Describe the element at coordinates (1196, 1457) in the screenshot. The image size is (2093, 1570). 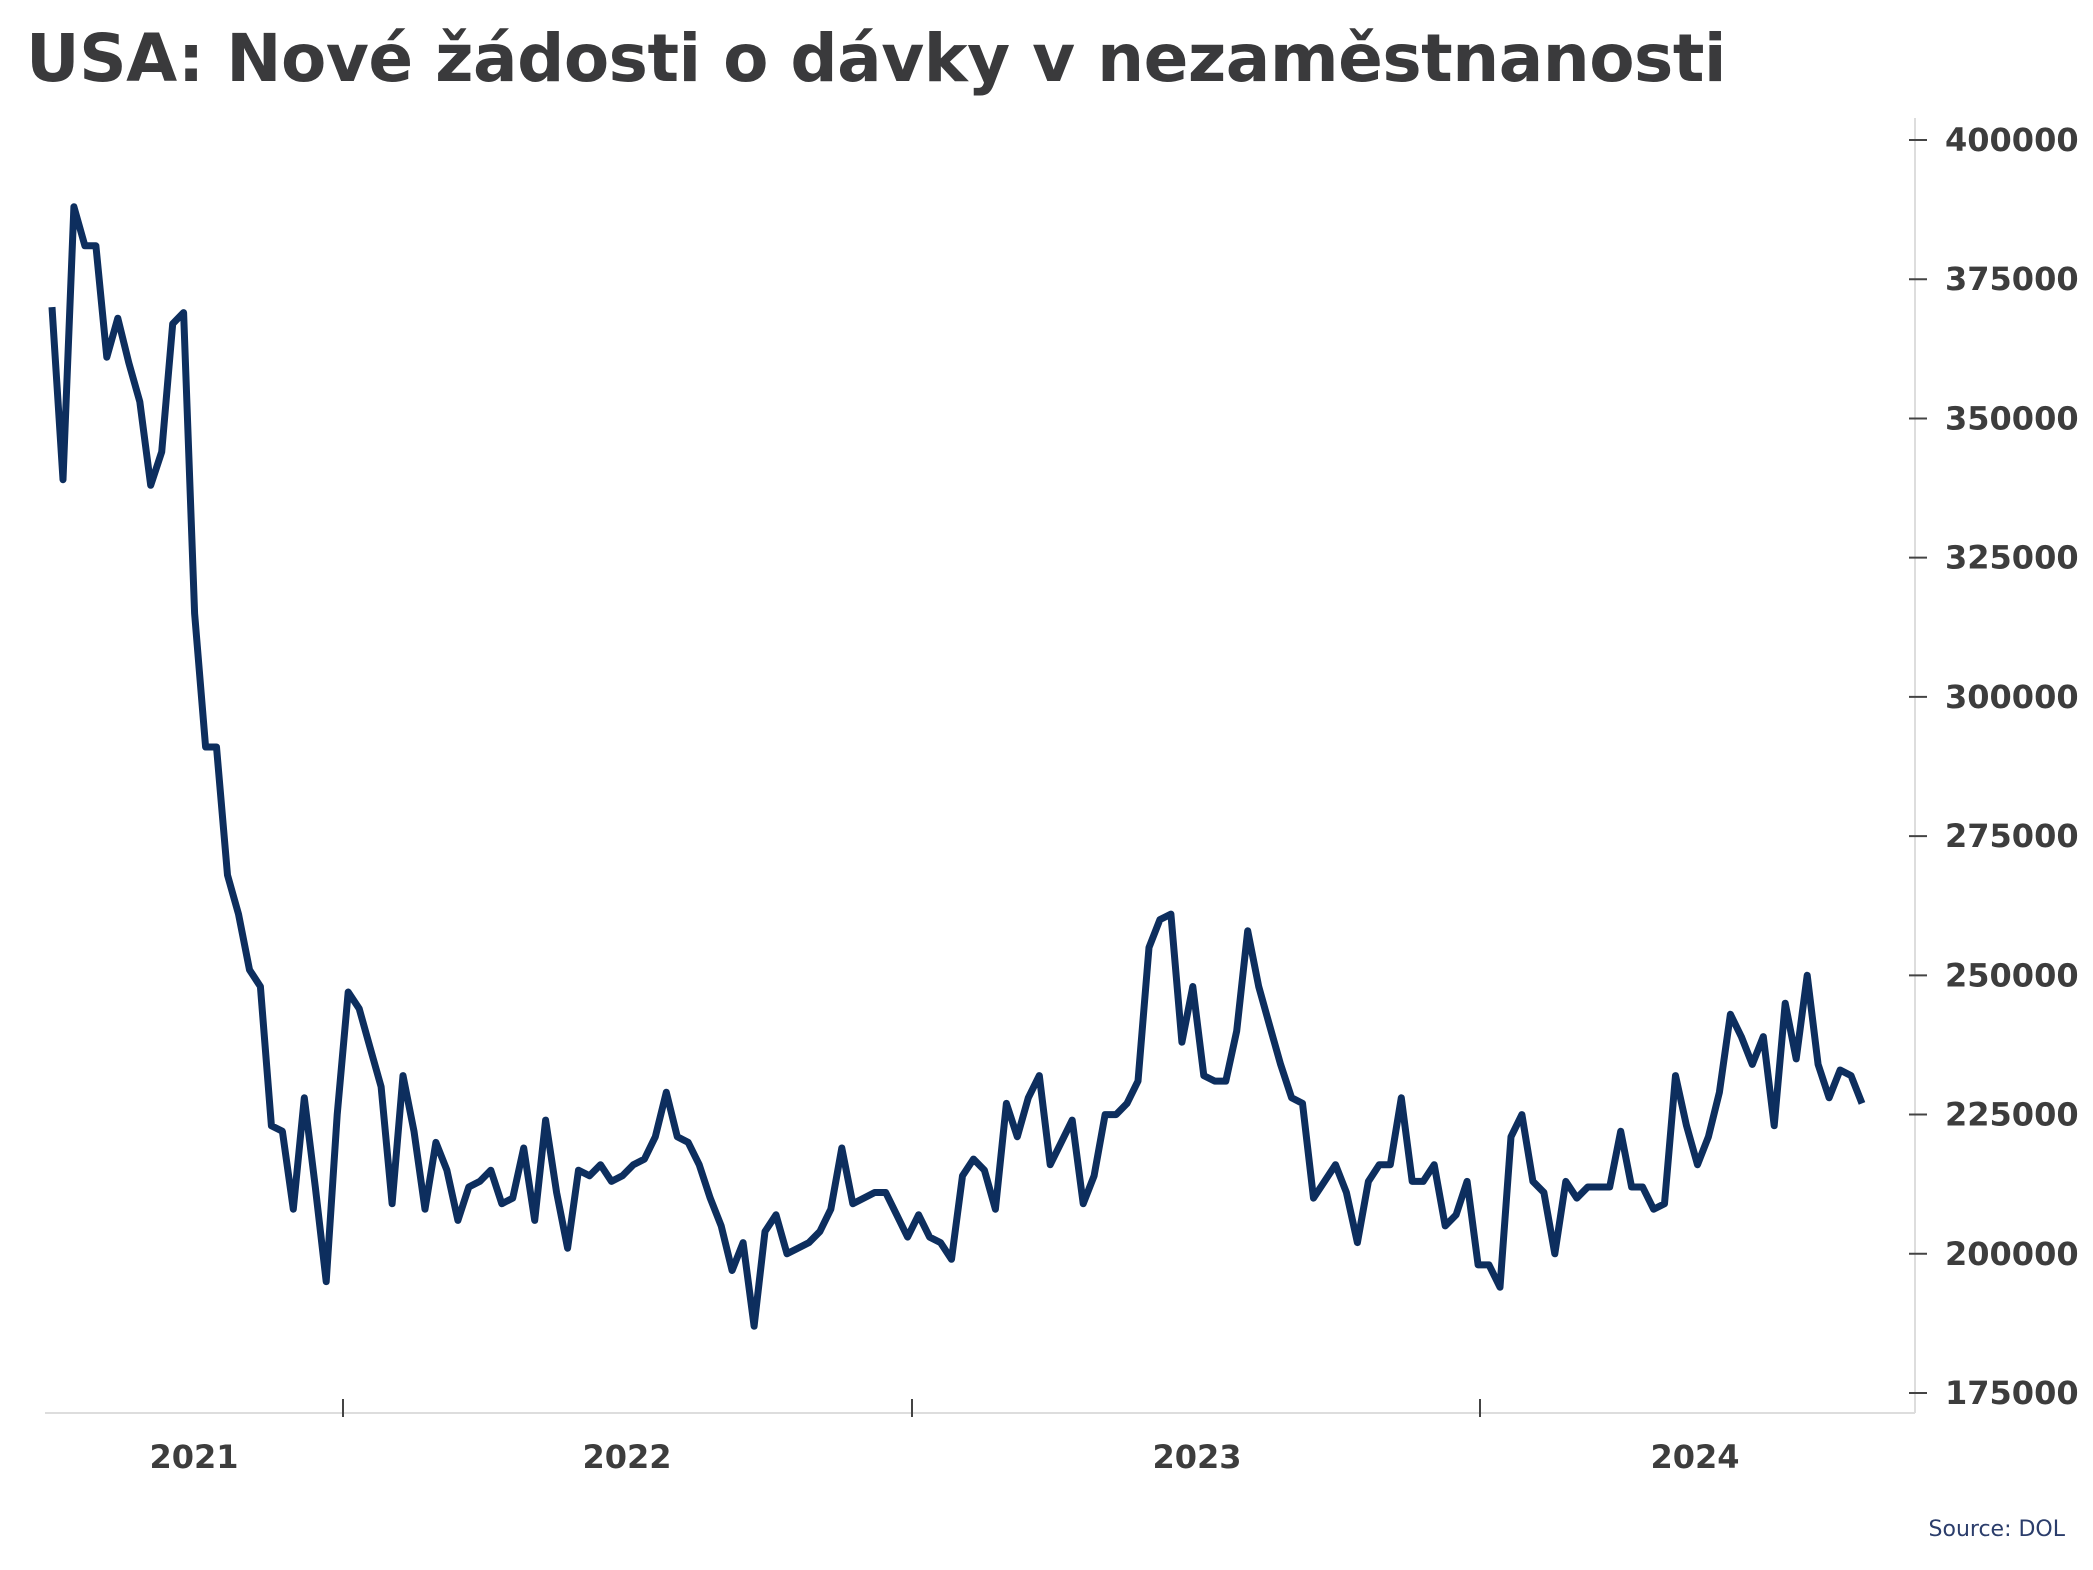
I see `x-tick-label: 2023` at that location.